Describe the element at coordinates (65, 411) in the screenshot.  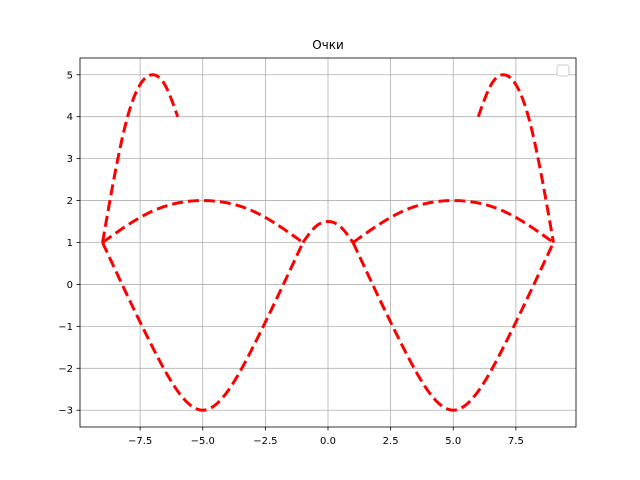
I see `y-tick-label: −3` at that location.